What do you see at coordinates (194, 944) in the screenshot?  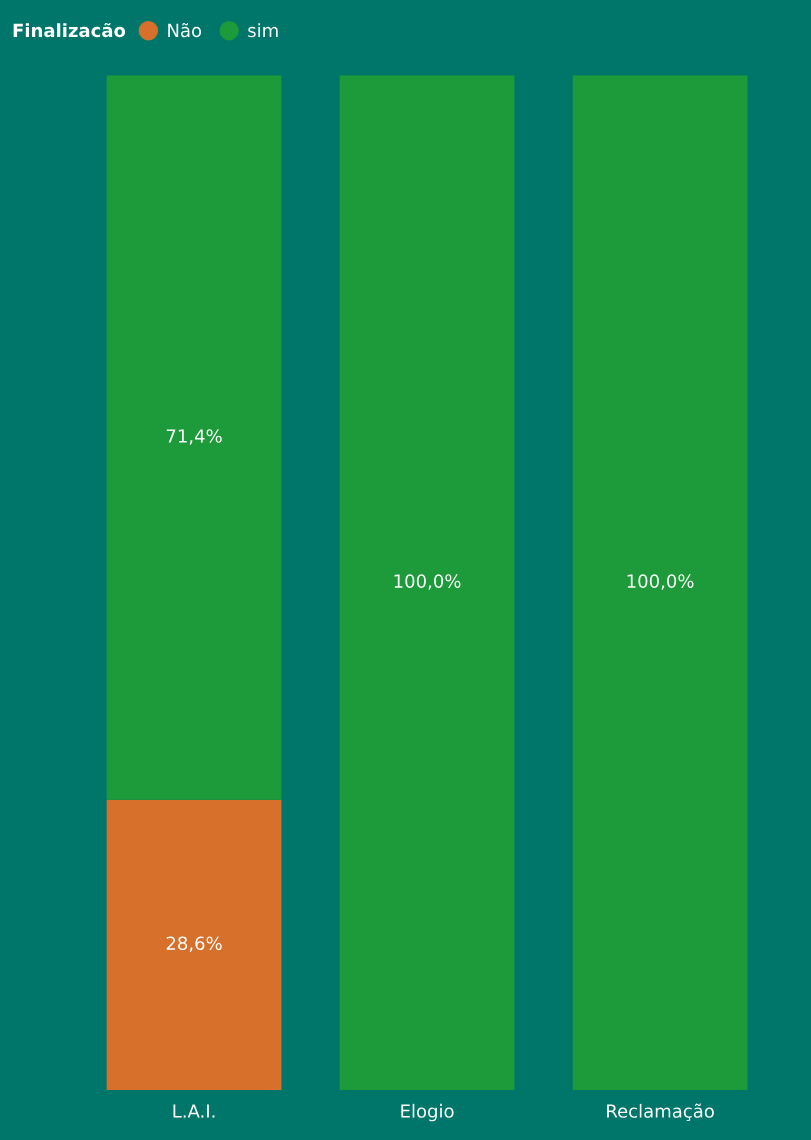 I see `data-label: 28,6%` at bounding box center [194, 944].